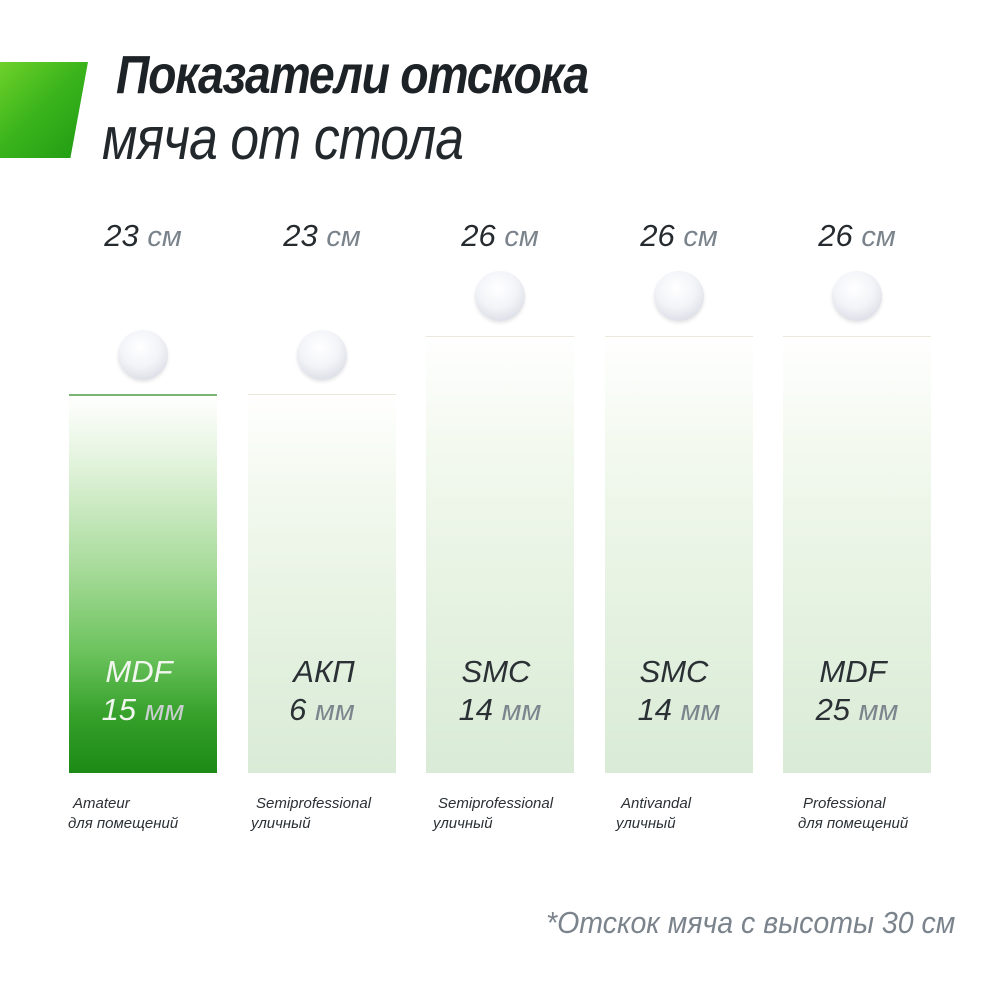 This screenshot has height=1000, width=1000. I want to click on green-accent-shape, so click(44, 110).